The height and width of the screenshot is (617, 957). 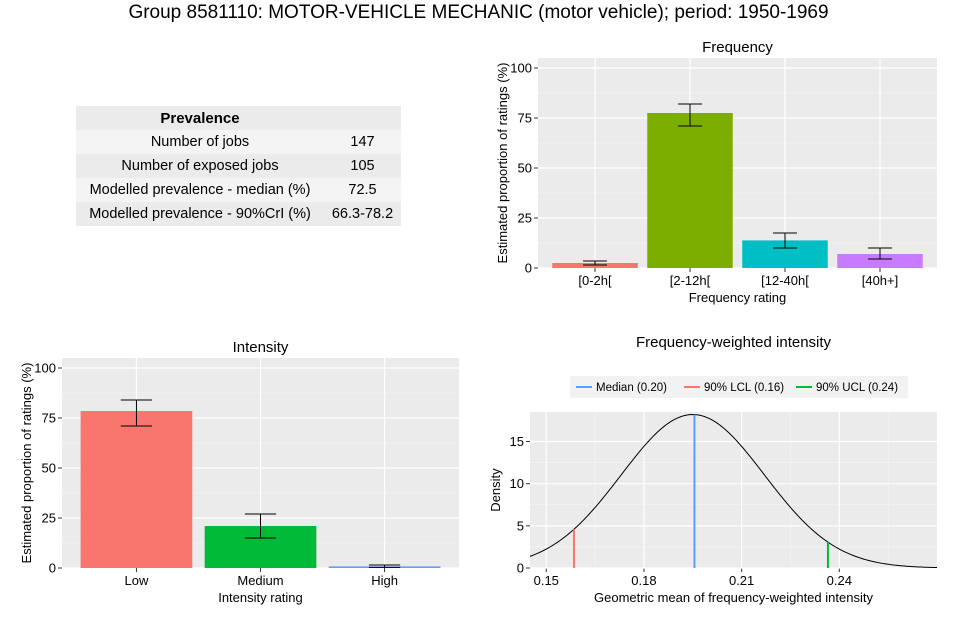 I want to click on x-tick-label: Low, so click(x=137, y=580).